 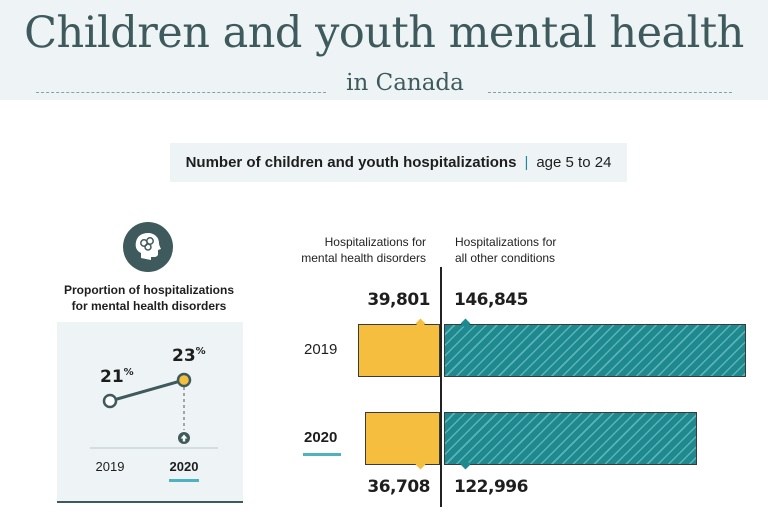 I want to click on page-subtitle: in Canada, so click(x=405, y=83).